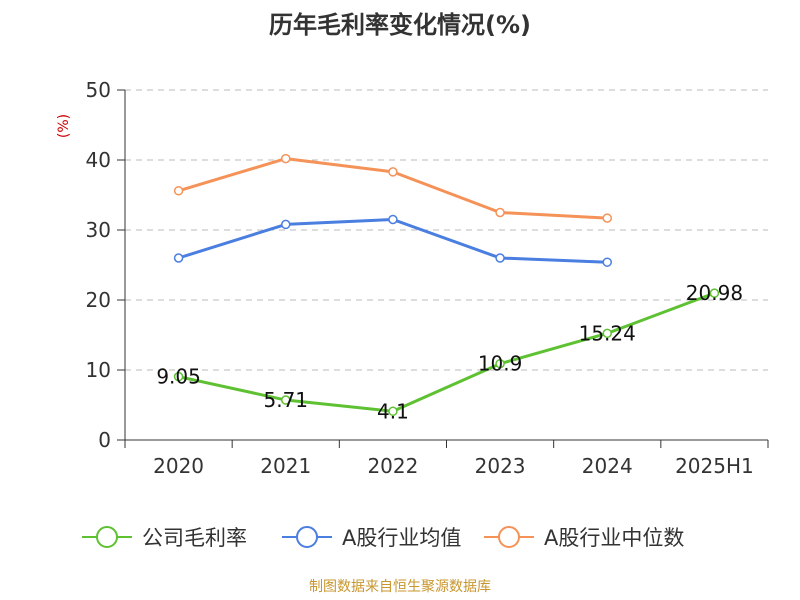 The width and height of the screenshot is (800, 600). I want to click on x-tick-label: 2021, so click(285, 466).